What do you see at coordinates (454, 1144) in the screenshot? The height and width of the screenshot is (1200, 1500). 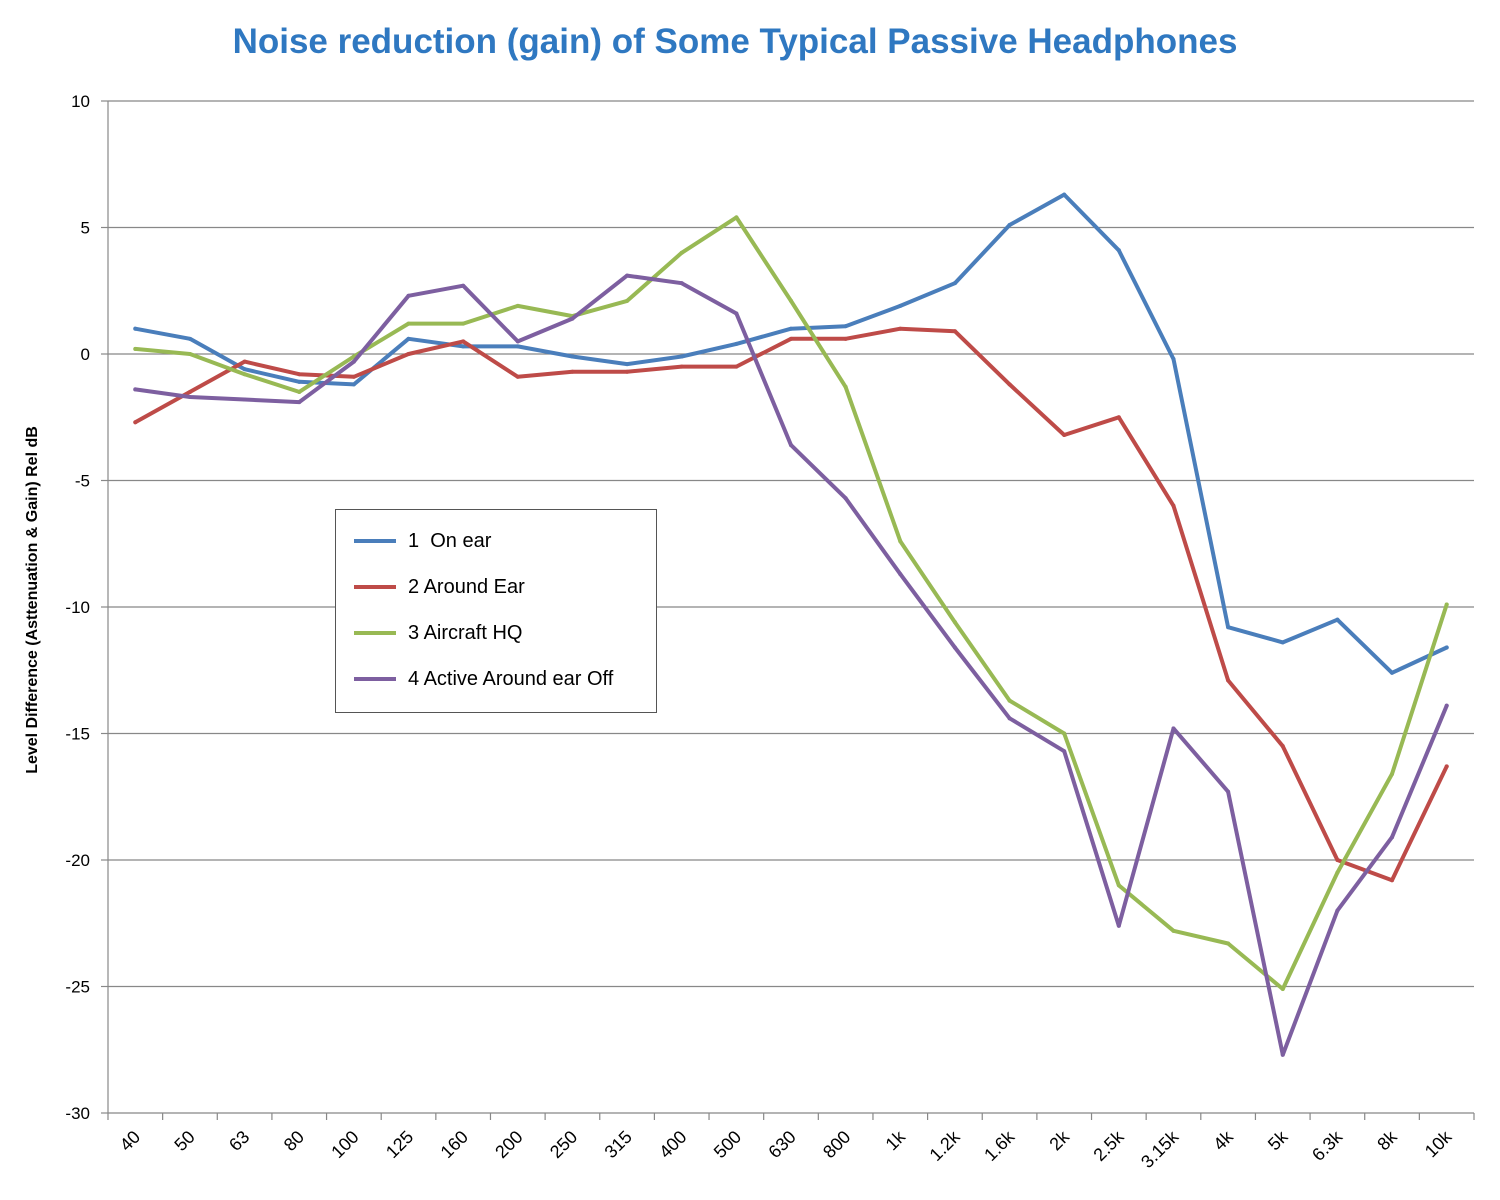 I see `x-tick-label: 160` at bounding box center [454, 1144].